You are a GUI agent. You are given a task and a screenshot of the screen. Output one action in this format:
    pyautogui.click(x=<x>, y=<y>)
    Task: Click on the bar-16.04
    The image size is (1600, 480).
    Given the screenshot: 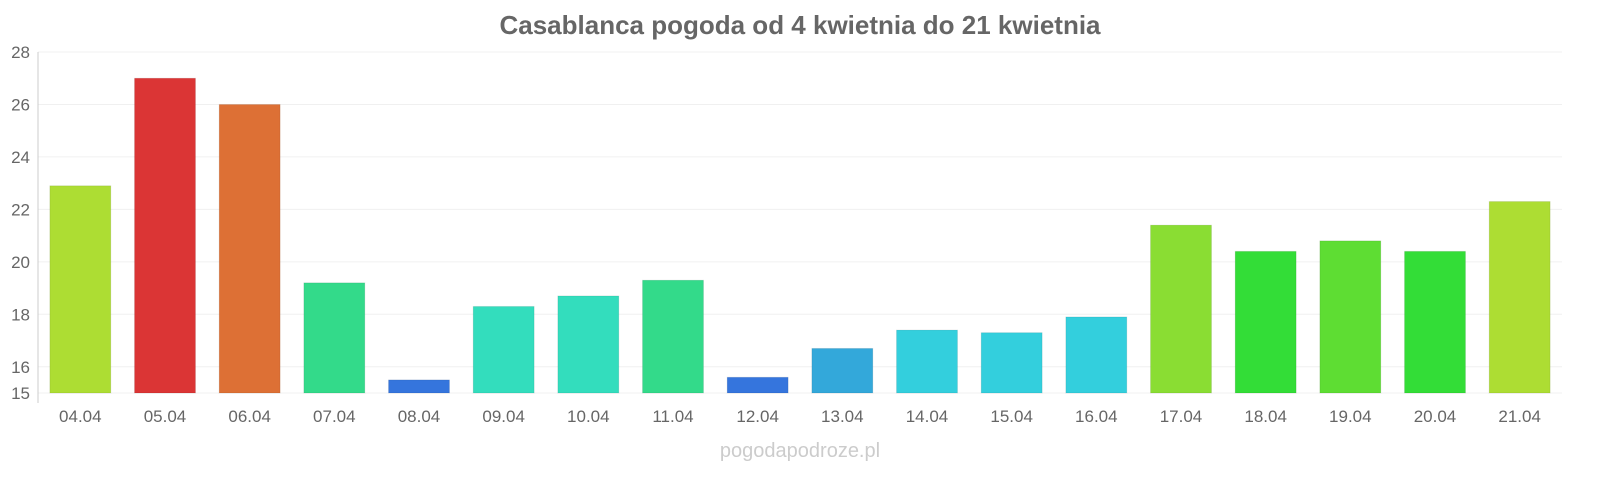 What is the action you would take?
    pyautogui.click(x=1096, y=355)
    